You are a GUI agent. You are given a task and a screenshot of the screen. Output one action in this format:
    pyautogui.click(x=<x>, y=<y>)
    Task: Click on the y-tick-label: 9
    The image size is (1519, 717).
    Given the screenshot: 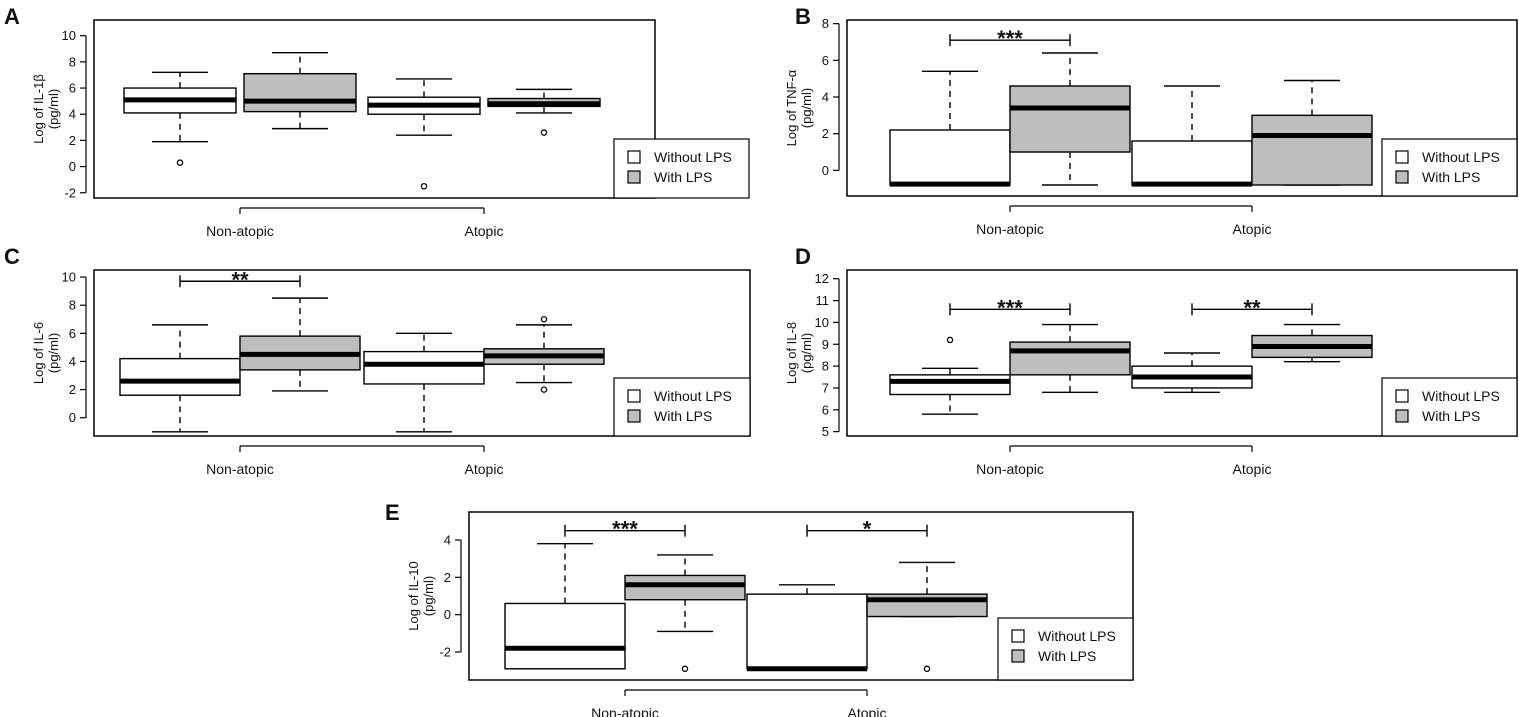 What is the action you would take?
    pyautogui.click(x=825, y=344)
    